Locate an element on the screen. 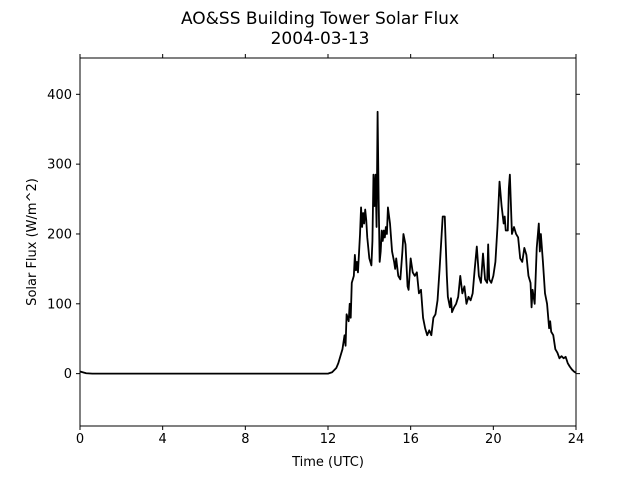  x-tick-label: 12 is located at coordinates (328, 439).